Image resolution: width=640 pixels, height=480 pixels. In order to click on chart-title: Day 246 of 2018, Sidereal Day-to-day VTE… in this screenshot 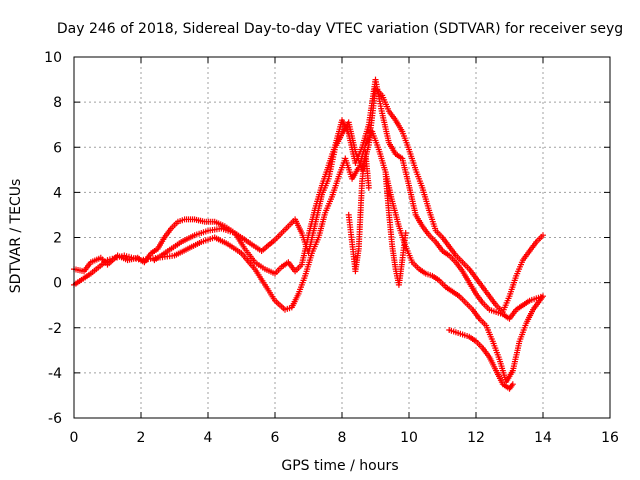, I will do `click(340, 29)`.